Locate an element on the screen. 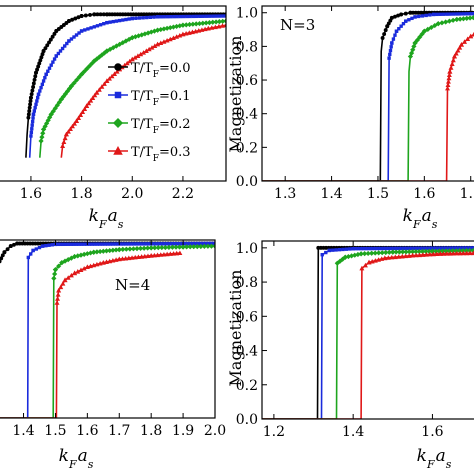  panel-label: N=3 is located at coordinates (297, 25).